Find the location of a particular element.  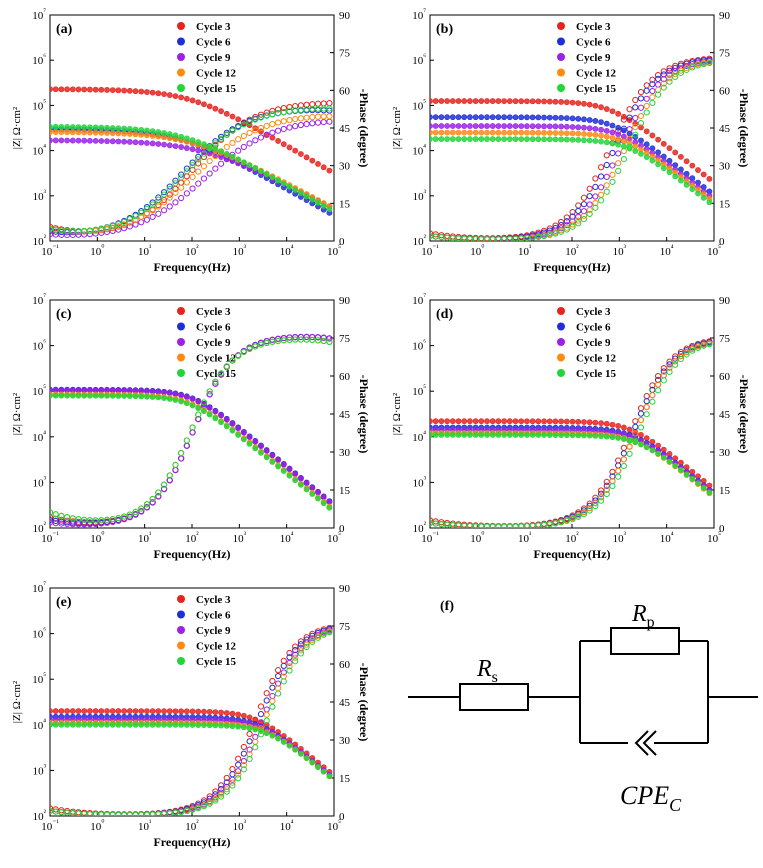

y-right-tick-label: 45 is located at coordinates (725, 129).